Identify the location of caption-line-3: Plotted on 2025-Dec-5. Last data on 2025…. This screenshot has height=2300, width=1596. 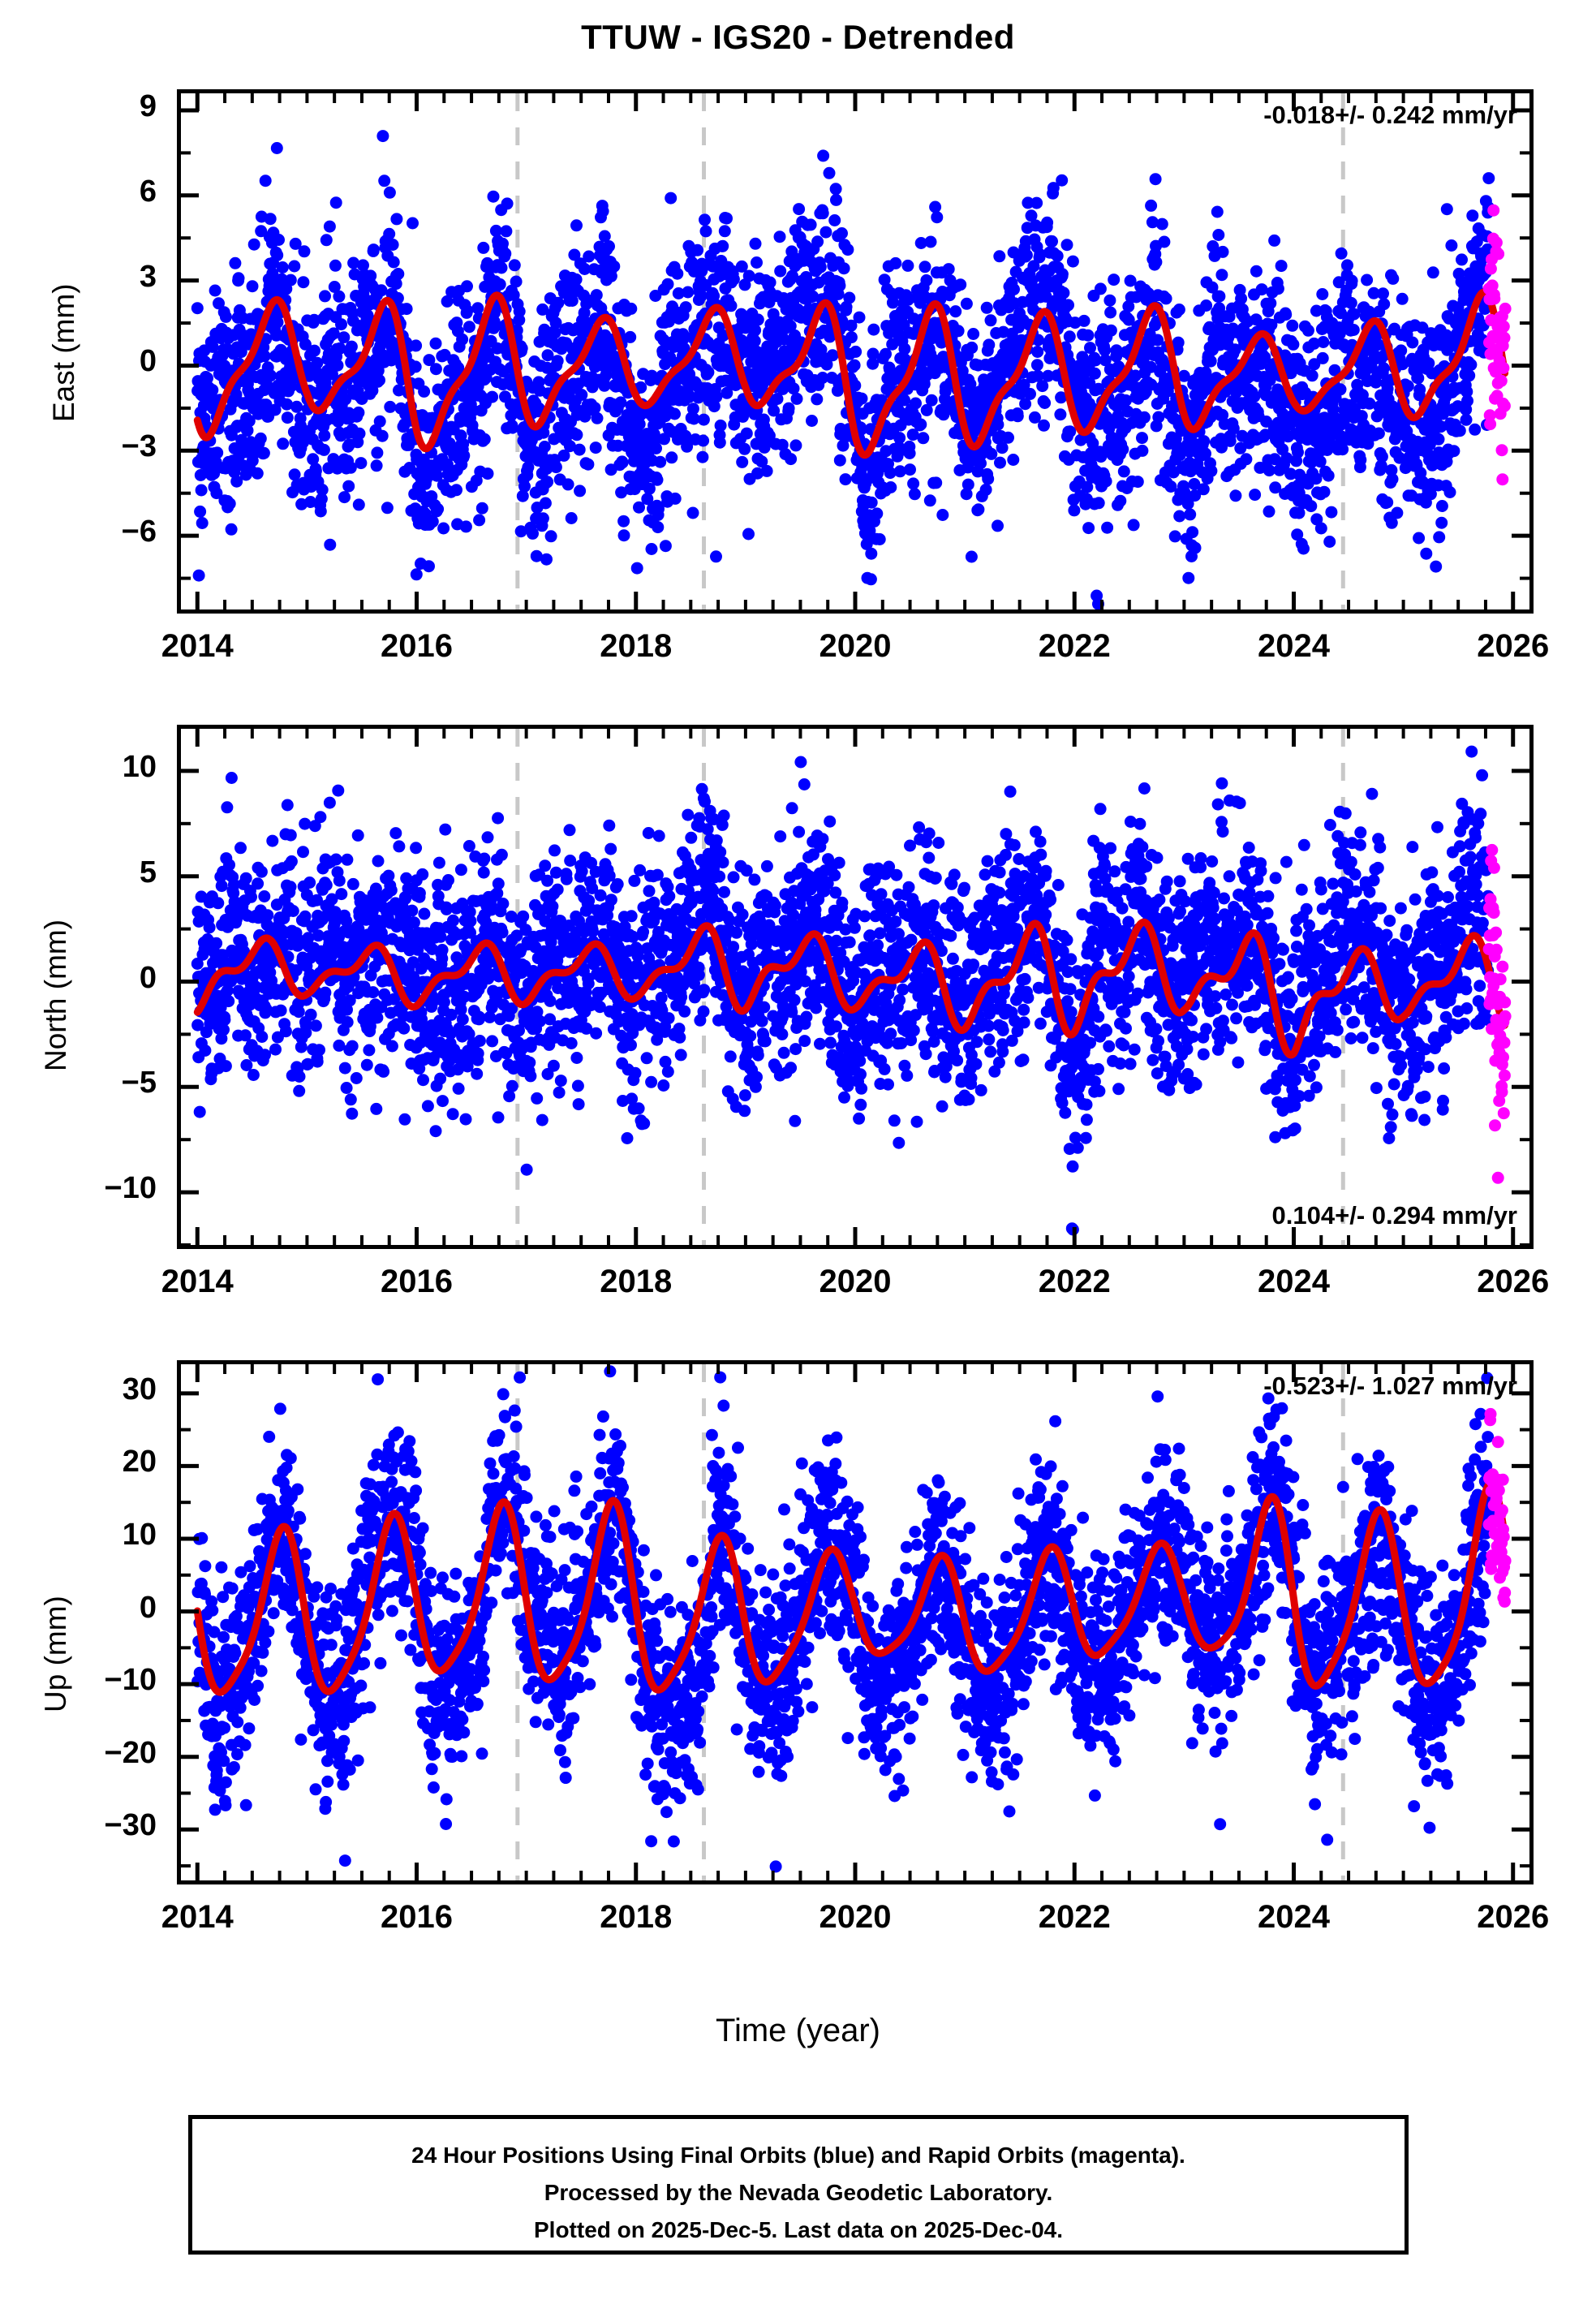
(798, 2230).